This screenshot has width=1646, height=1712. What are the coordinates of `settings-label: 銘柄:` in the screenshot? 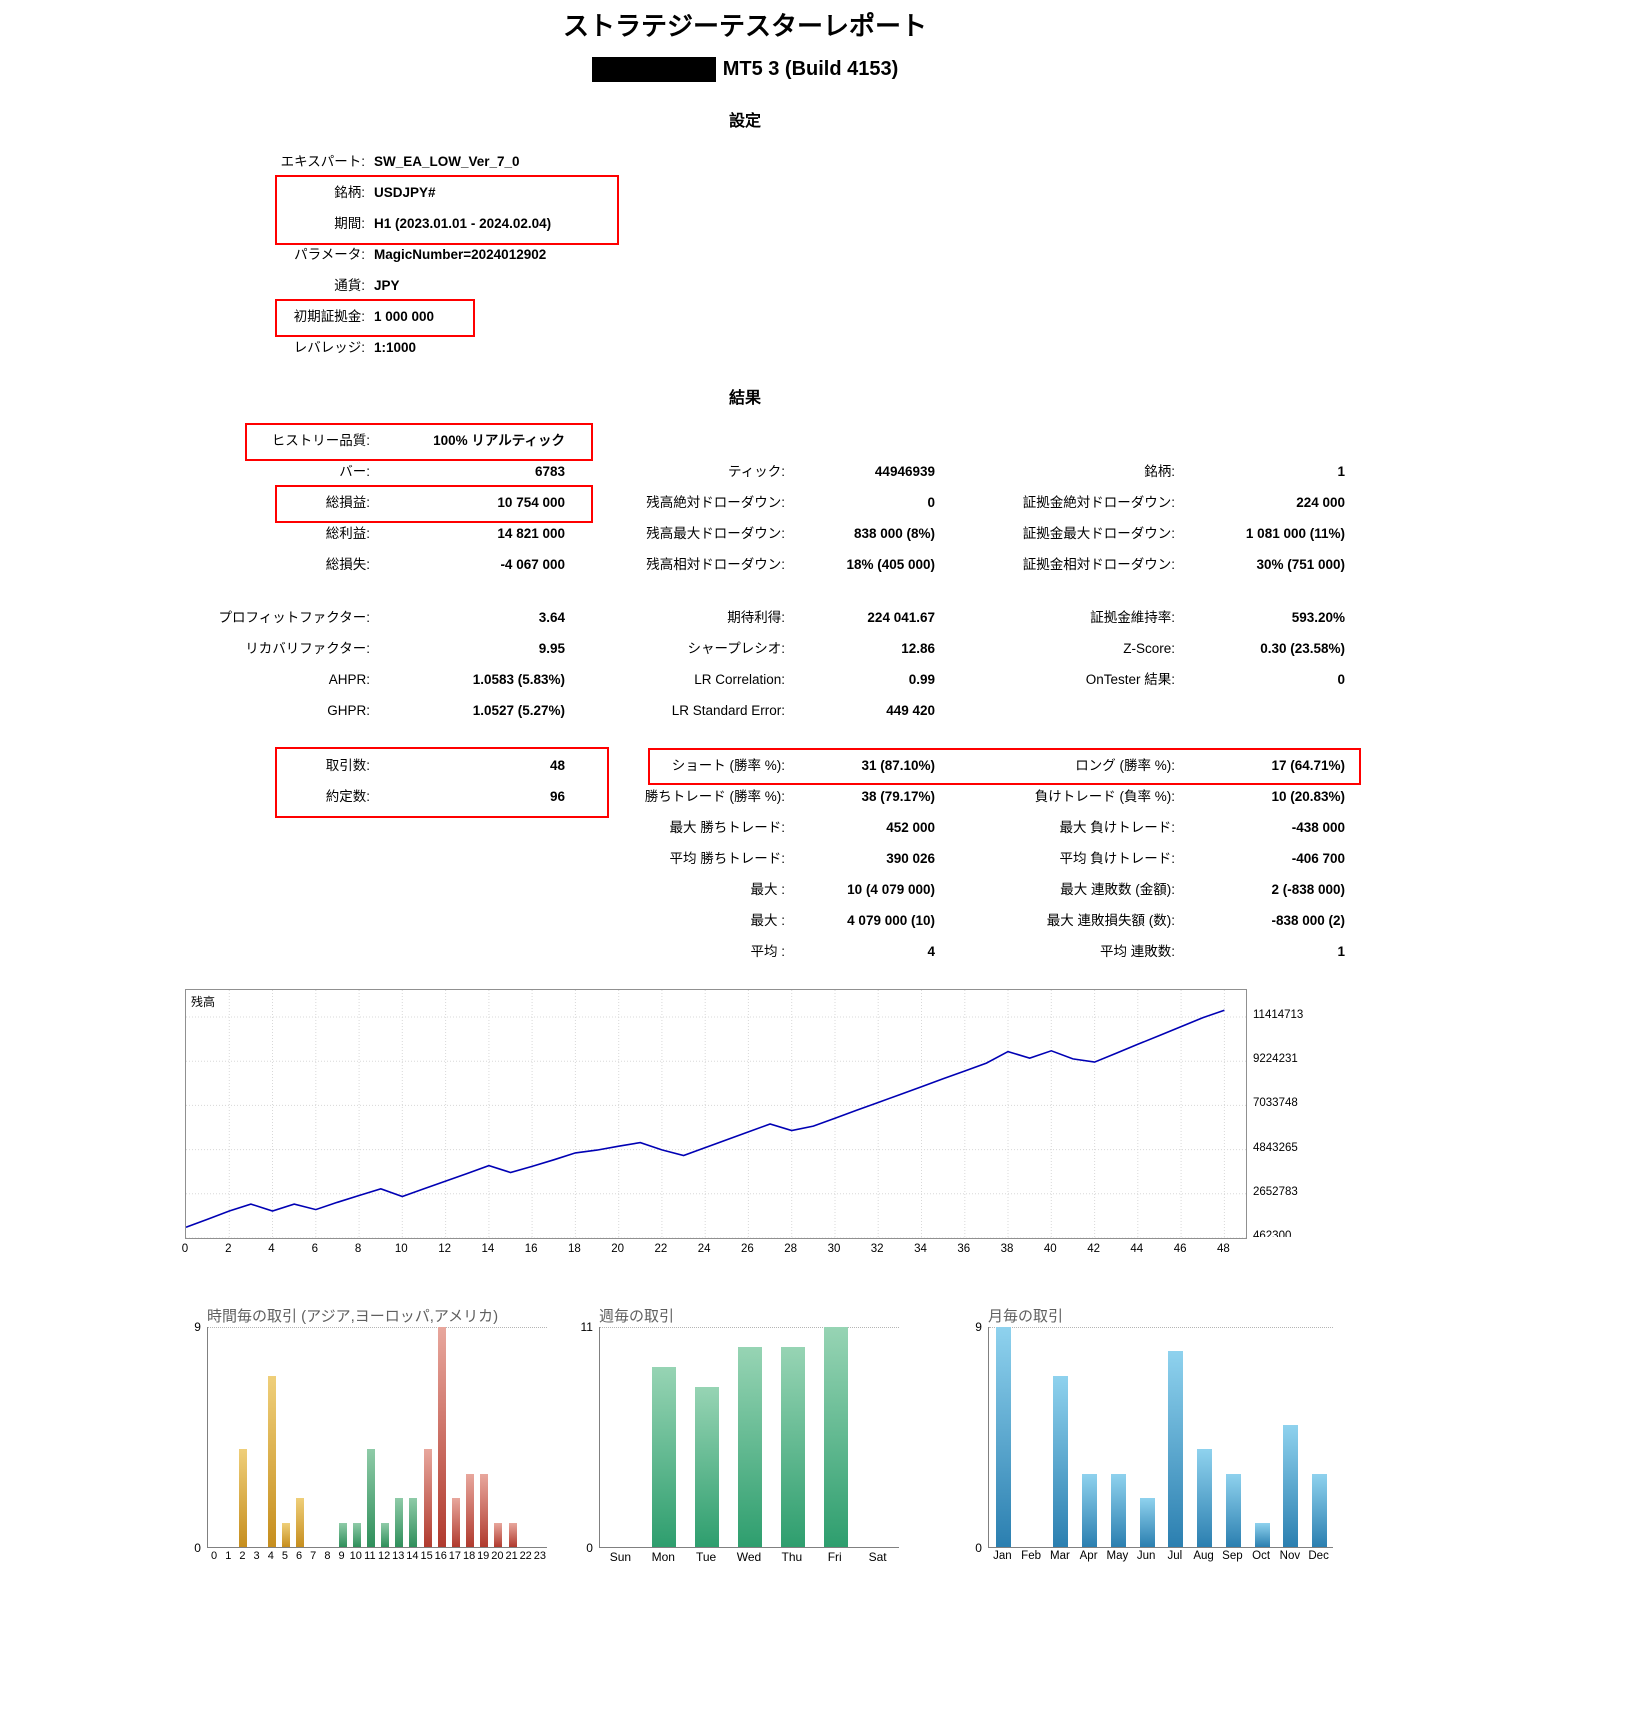 It's located at (349, 192).